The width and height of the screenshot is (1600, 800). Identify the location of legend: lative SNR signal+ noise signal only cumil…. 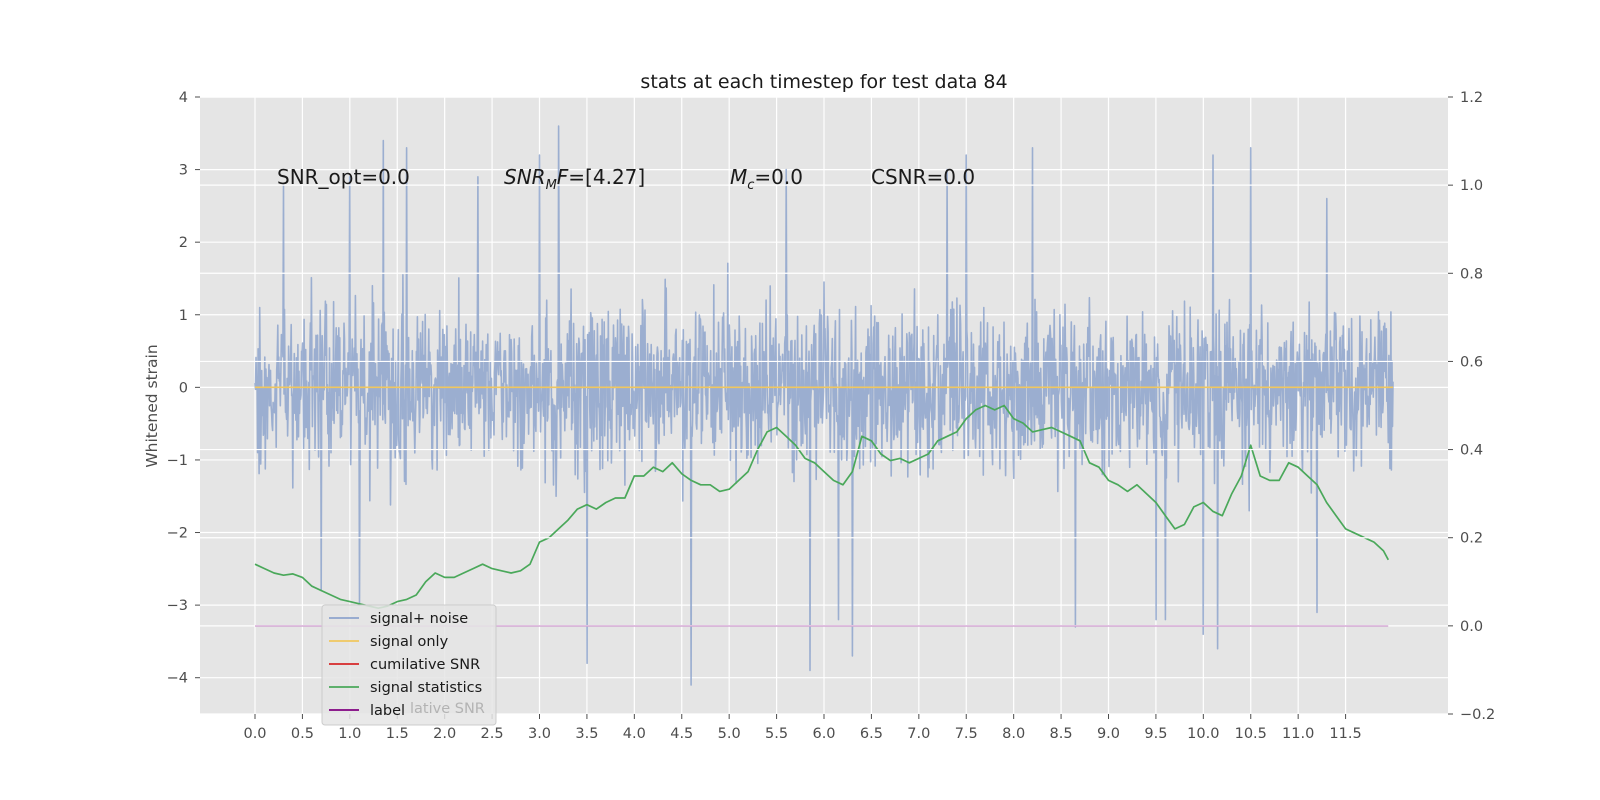
(409, 665).